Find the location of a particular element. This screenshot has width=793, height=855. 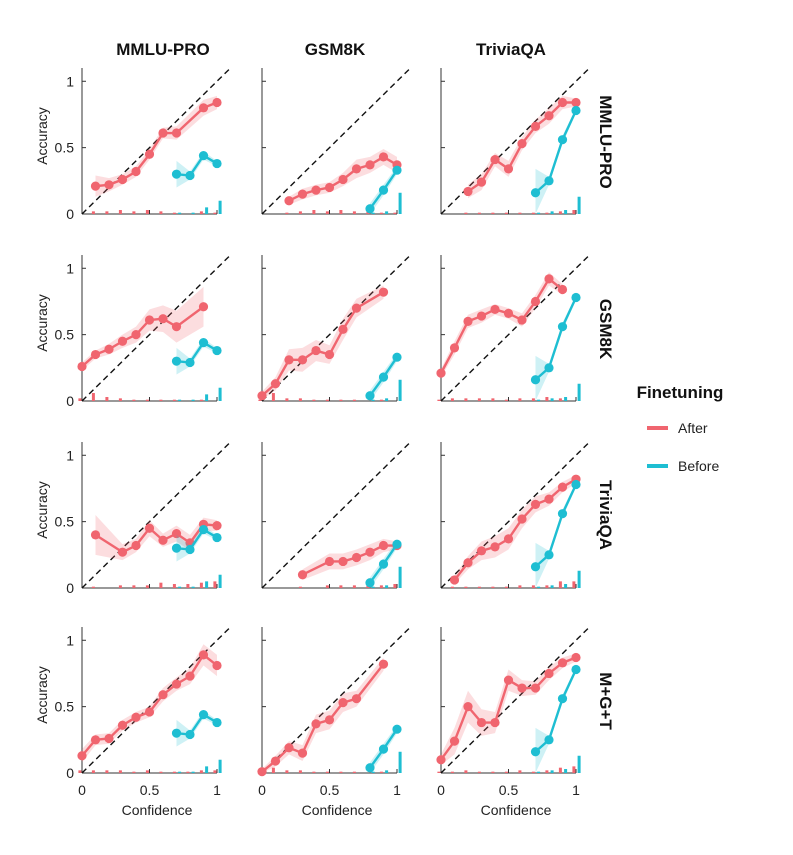

column-title: GSM8K is located at coordinates (335, 49).